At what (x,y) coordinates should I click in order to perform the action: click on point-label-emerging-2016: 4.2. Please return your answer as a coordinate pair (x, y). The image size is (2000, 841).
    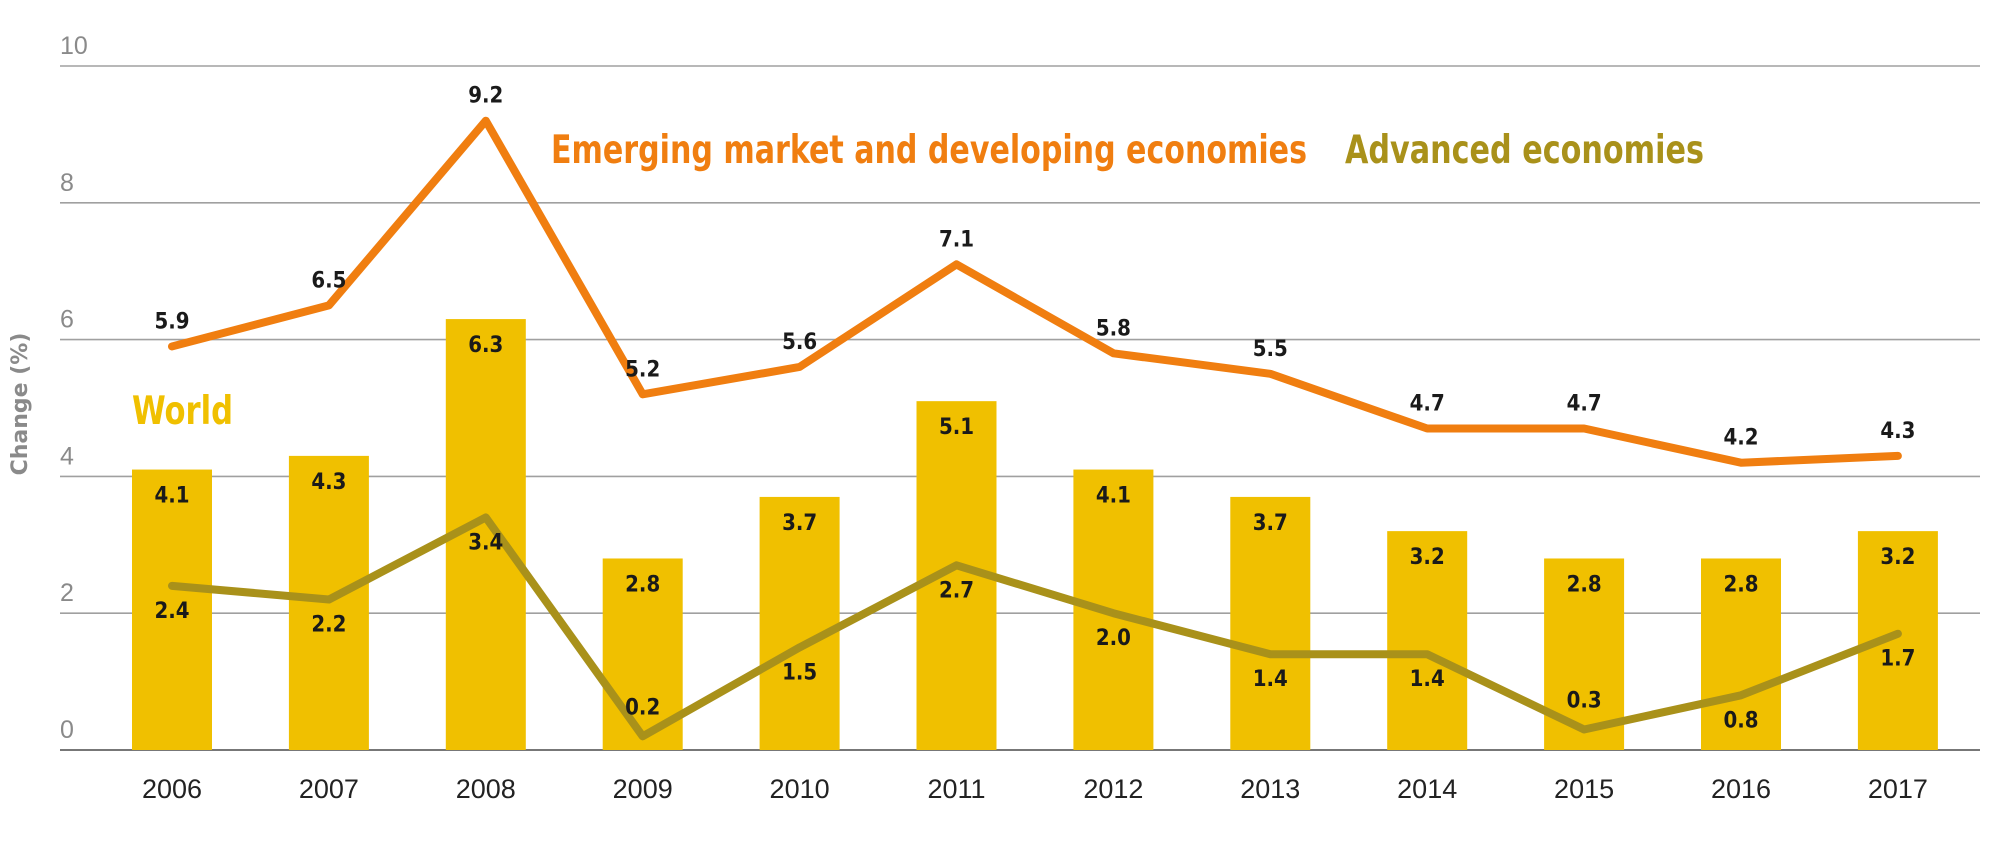
    Looking at the image, I should click on (1740, 438).